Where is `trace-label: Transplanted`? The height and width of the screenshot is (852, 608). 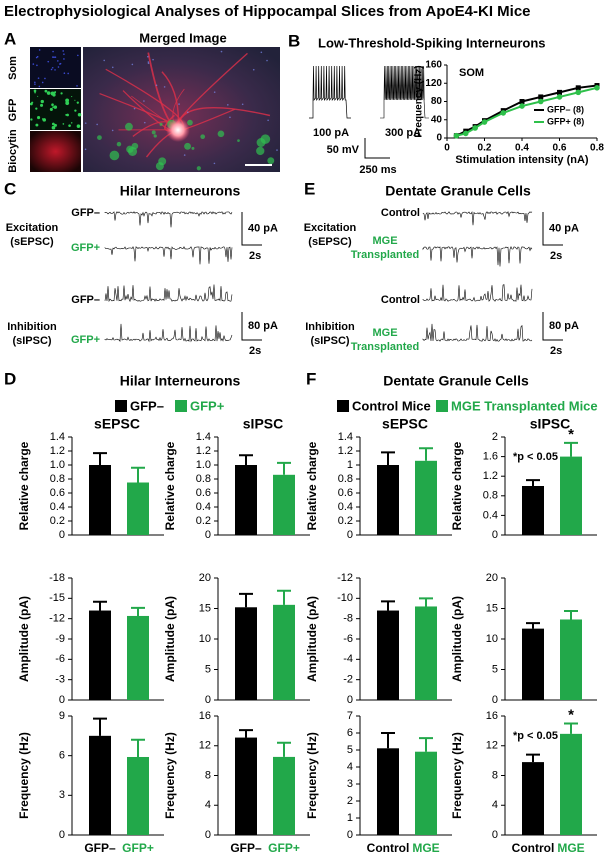 trace-label: Transplanted is located at coordinates (385, 255).